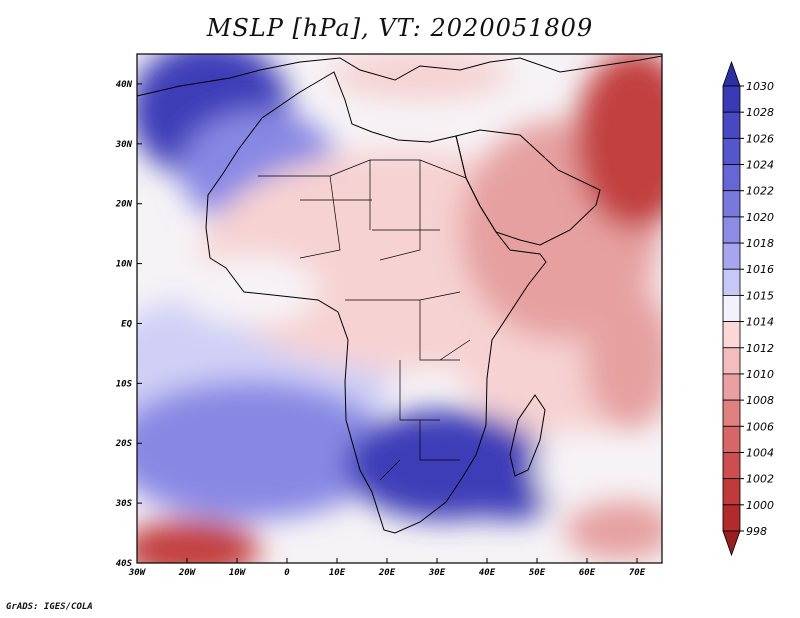  What do you see at coordinates (760, 217) in the screenshot?
I see `colorbar-label: 1020` at bounding box center [760, 217].